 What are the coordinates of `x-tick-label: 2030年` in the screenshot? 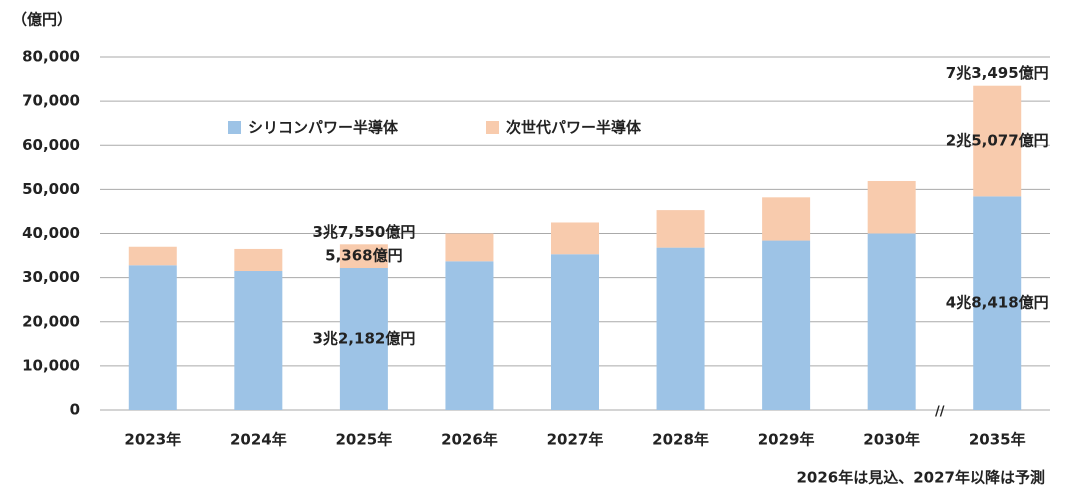 It's located at (891, 440).